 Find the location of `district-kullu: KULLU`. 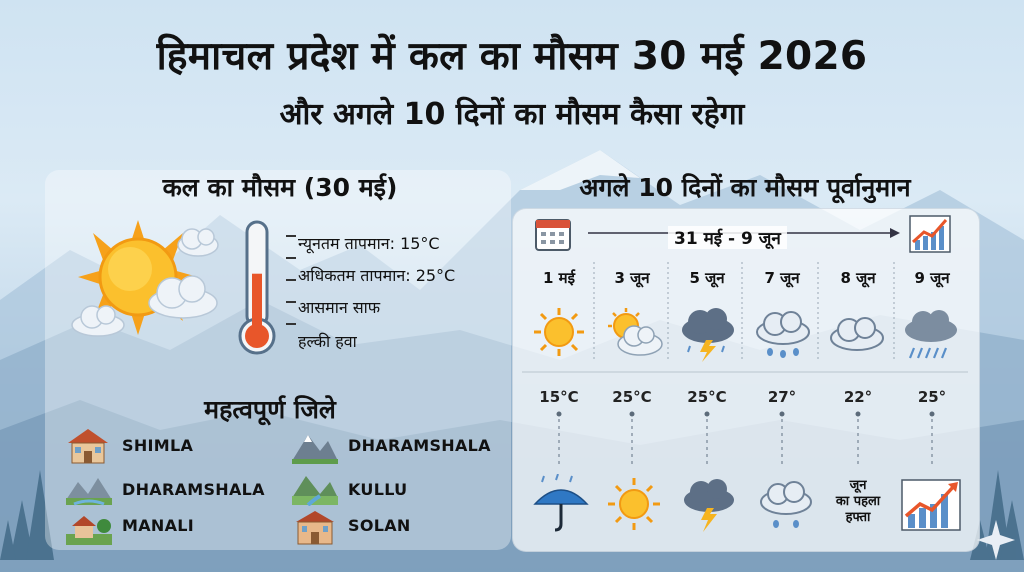

district-kullu: KULLU is located at coordinates (378, 489).